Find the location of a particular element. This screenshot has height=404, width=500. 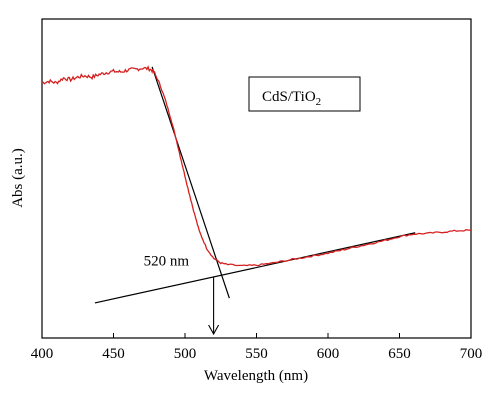

legend-label-main: CdS/TiO is located at coordinates (289, 97).